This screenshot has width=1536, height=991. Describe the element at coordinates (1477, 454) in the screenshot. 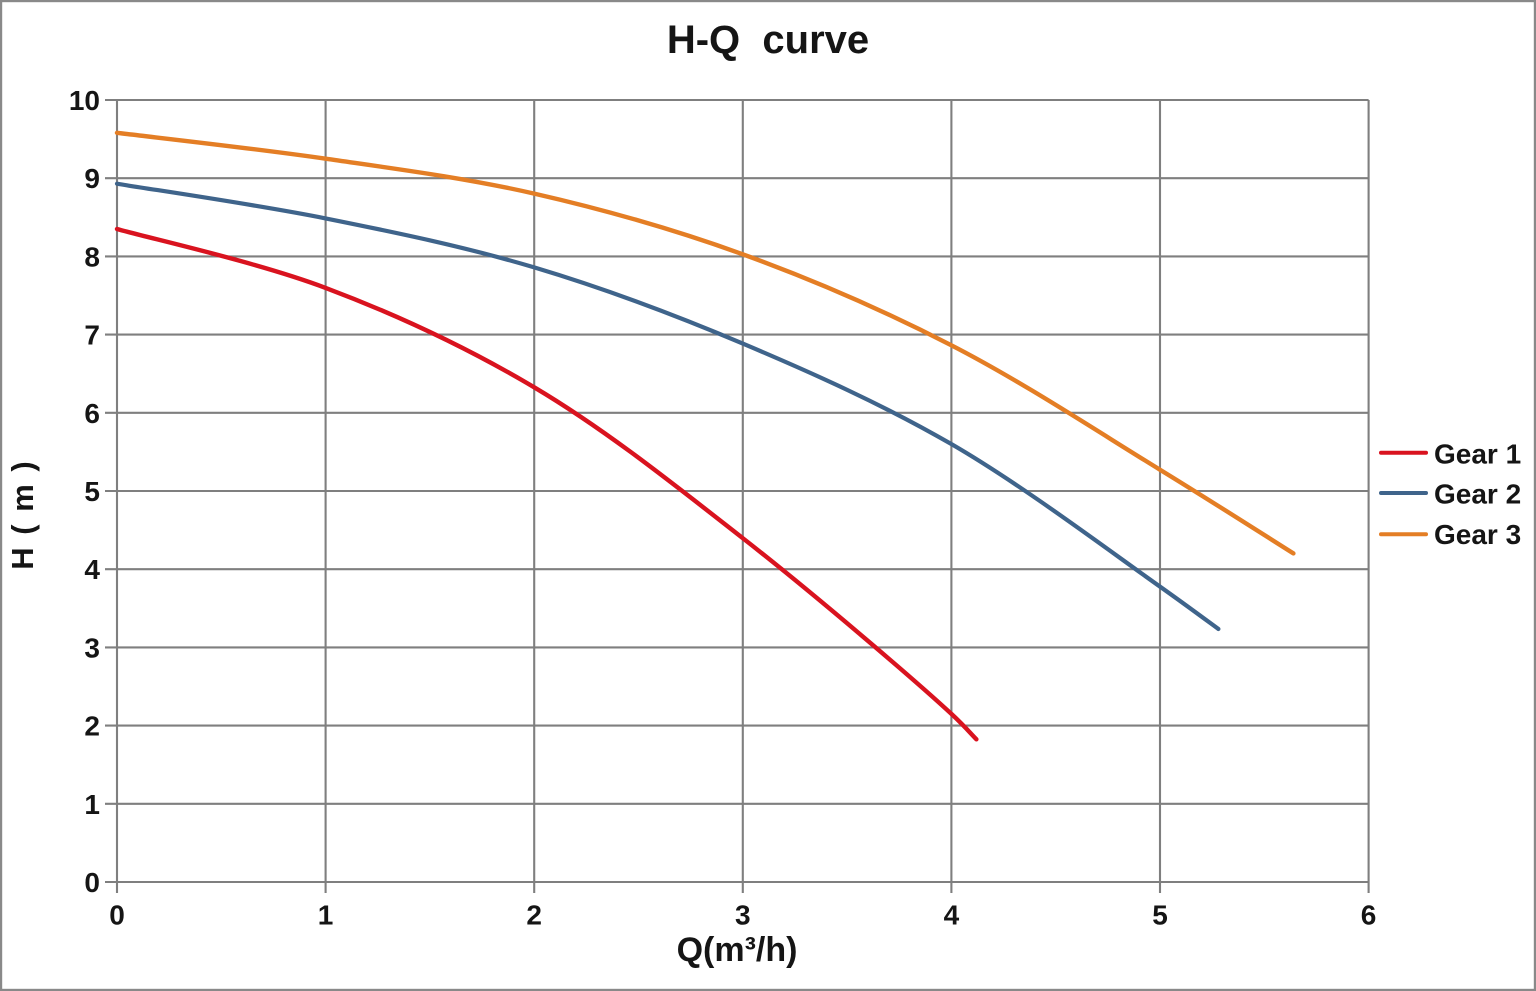

I see `svg-text: Gear 1` at that location.